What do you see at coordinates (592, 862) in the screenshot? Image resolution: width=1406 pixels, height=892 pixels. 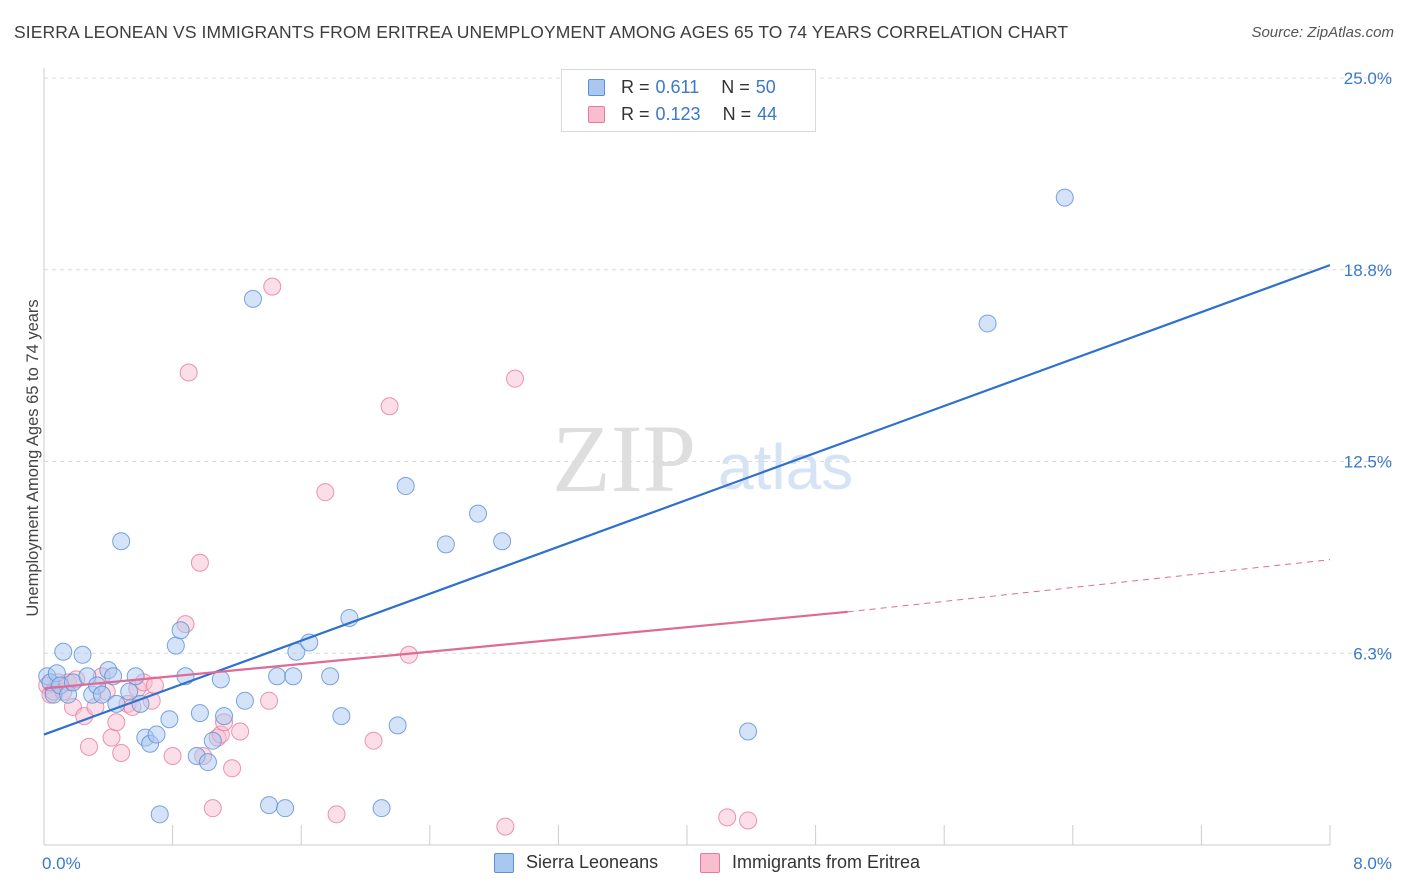 I see `bottom-legend-label: Sierra Leoneans` at bounding box center [592, 862].